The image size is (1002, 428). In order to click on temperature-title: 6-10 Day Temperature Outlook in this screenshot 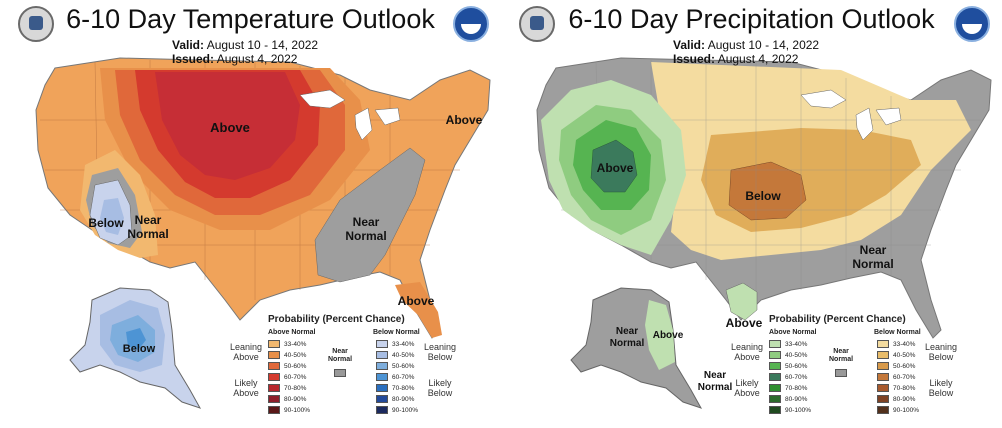, I will do `click(250, 19)`.